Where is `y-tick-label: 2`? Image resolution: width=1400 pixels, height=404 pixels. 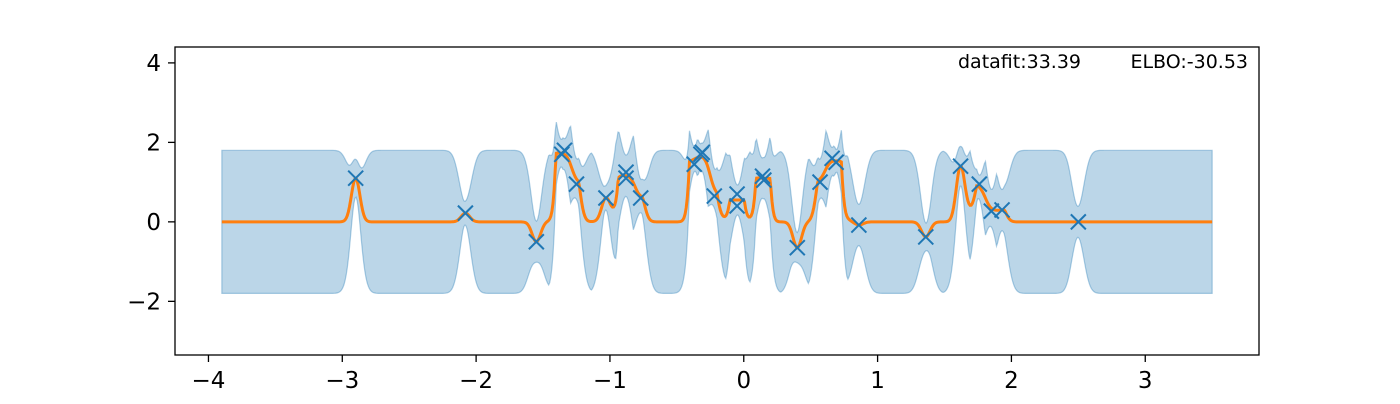
y-tick-label: 2 is located at coordinates (153, 143).